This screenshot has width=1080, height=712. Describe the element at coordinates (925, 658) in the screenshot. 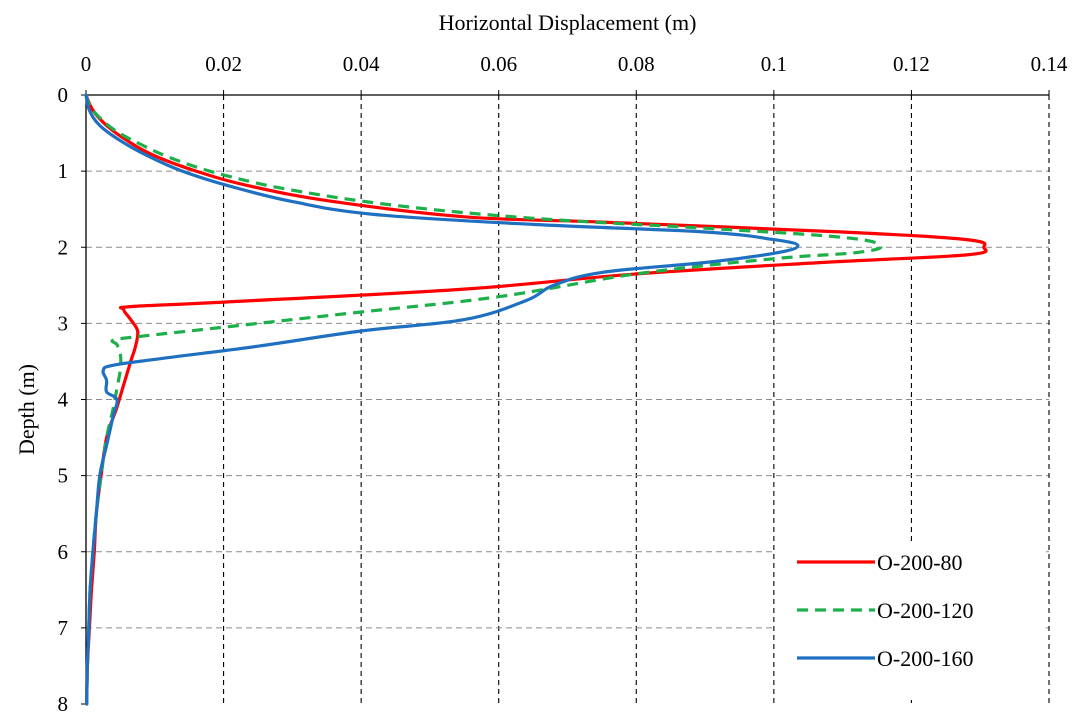

I see `legend-label-o-200-160: O-200-160` at that location.